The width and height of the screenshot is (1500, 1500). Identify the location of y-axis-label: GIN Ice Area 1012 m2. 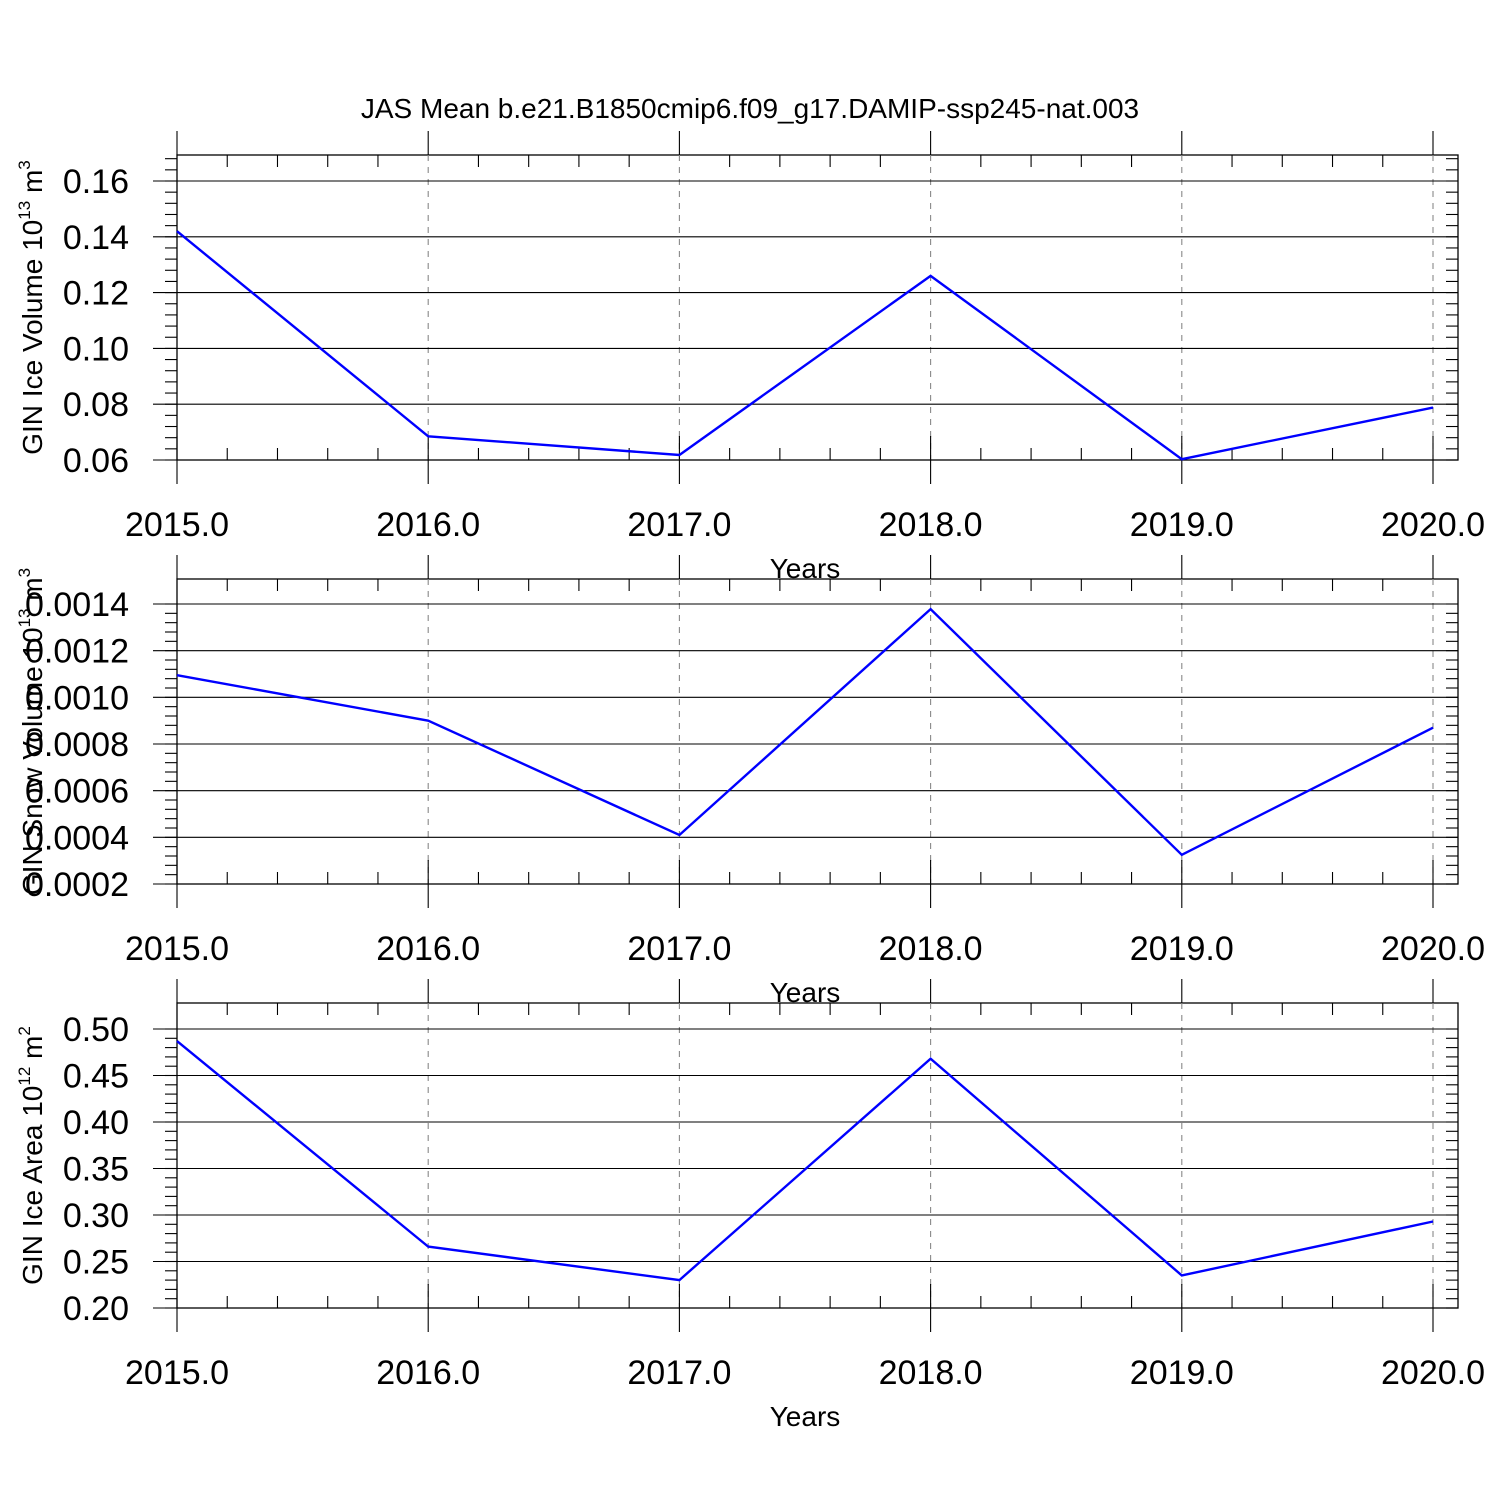
(31, 1155).